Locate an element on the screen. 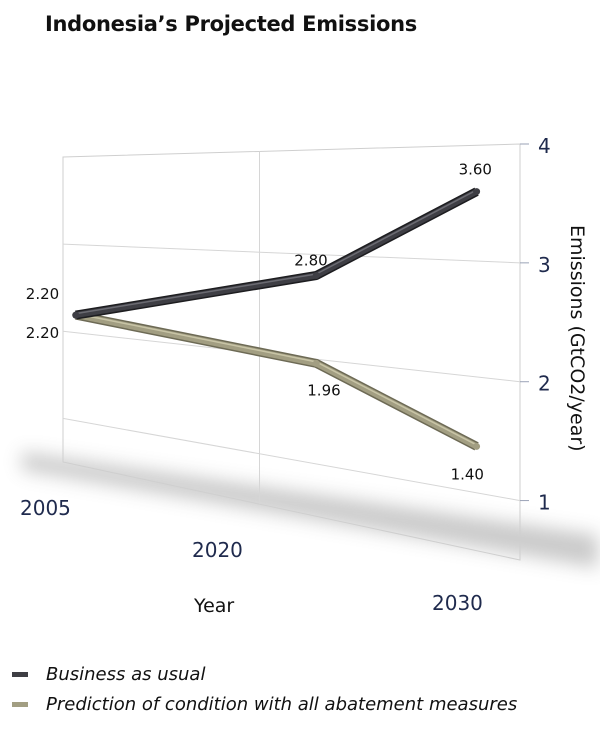 This screenshot has height=736, width=600. chart-title: Indonesia’s Projected Emissions is located at coordinates (231, 24).